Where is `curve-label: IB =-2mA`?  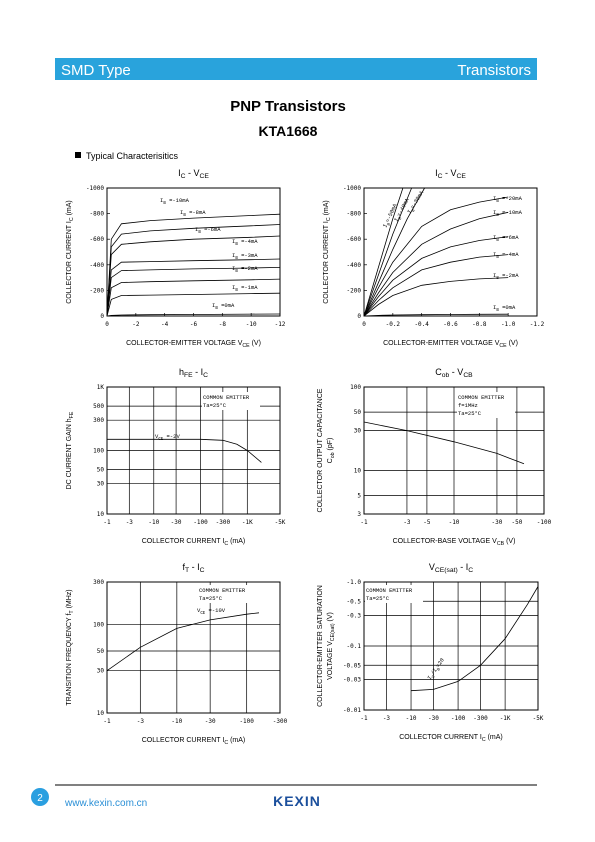 curve-label: IB =-2mA is located at coordinates (245, 269).